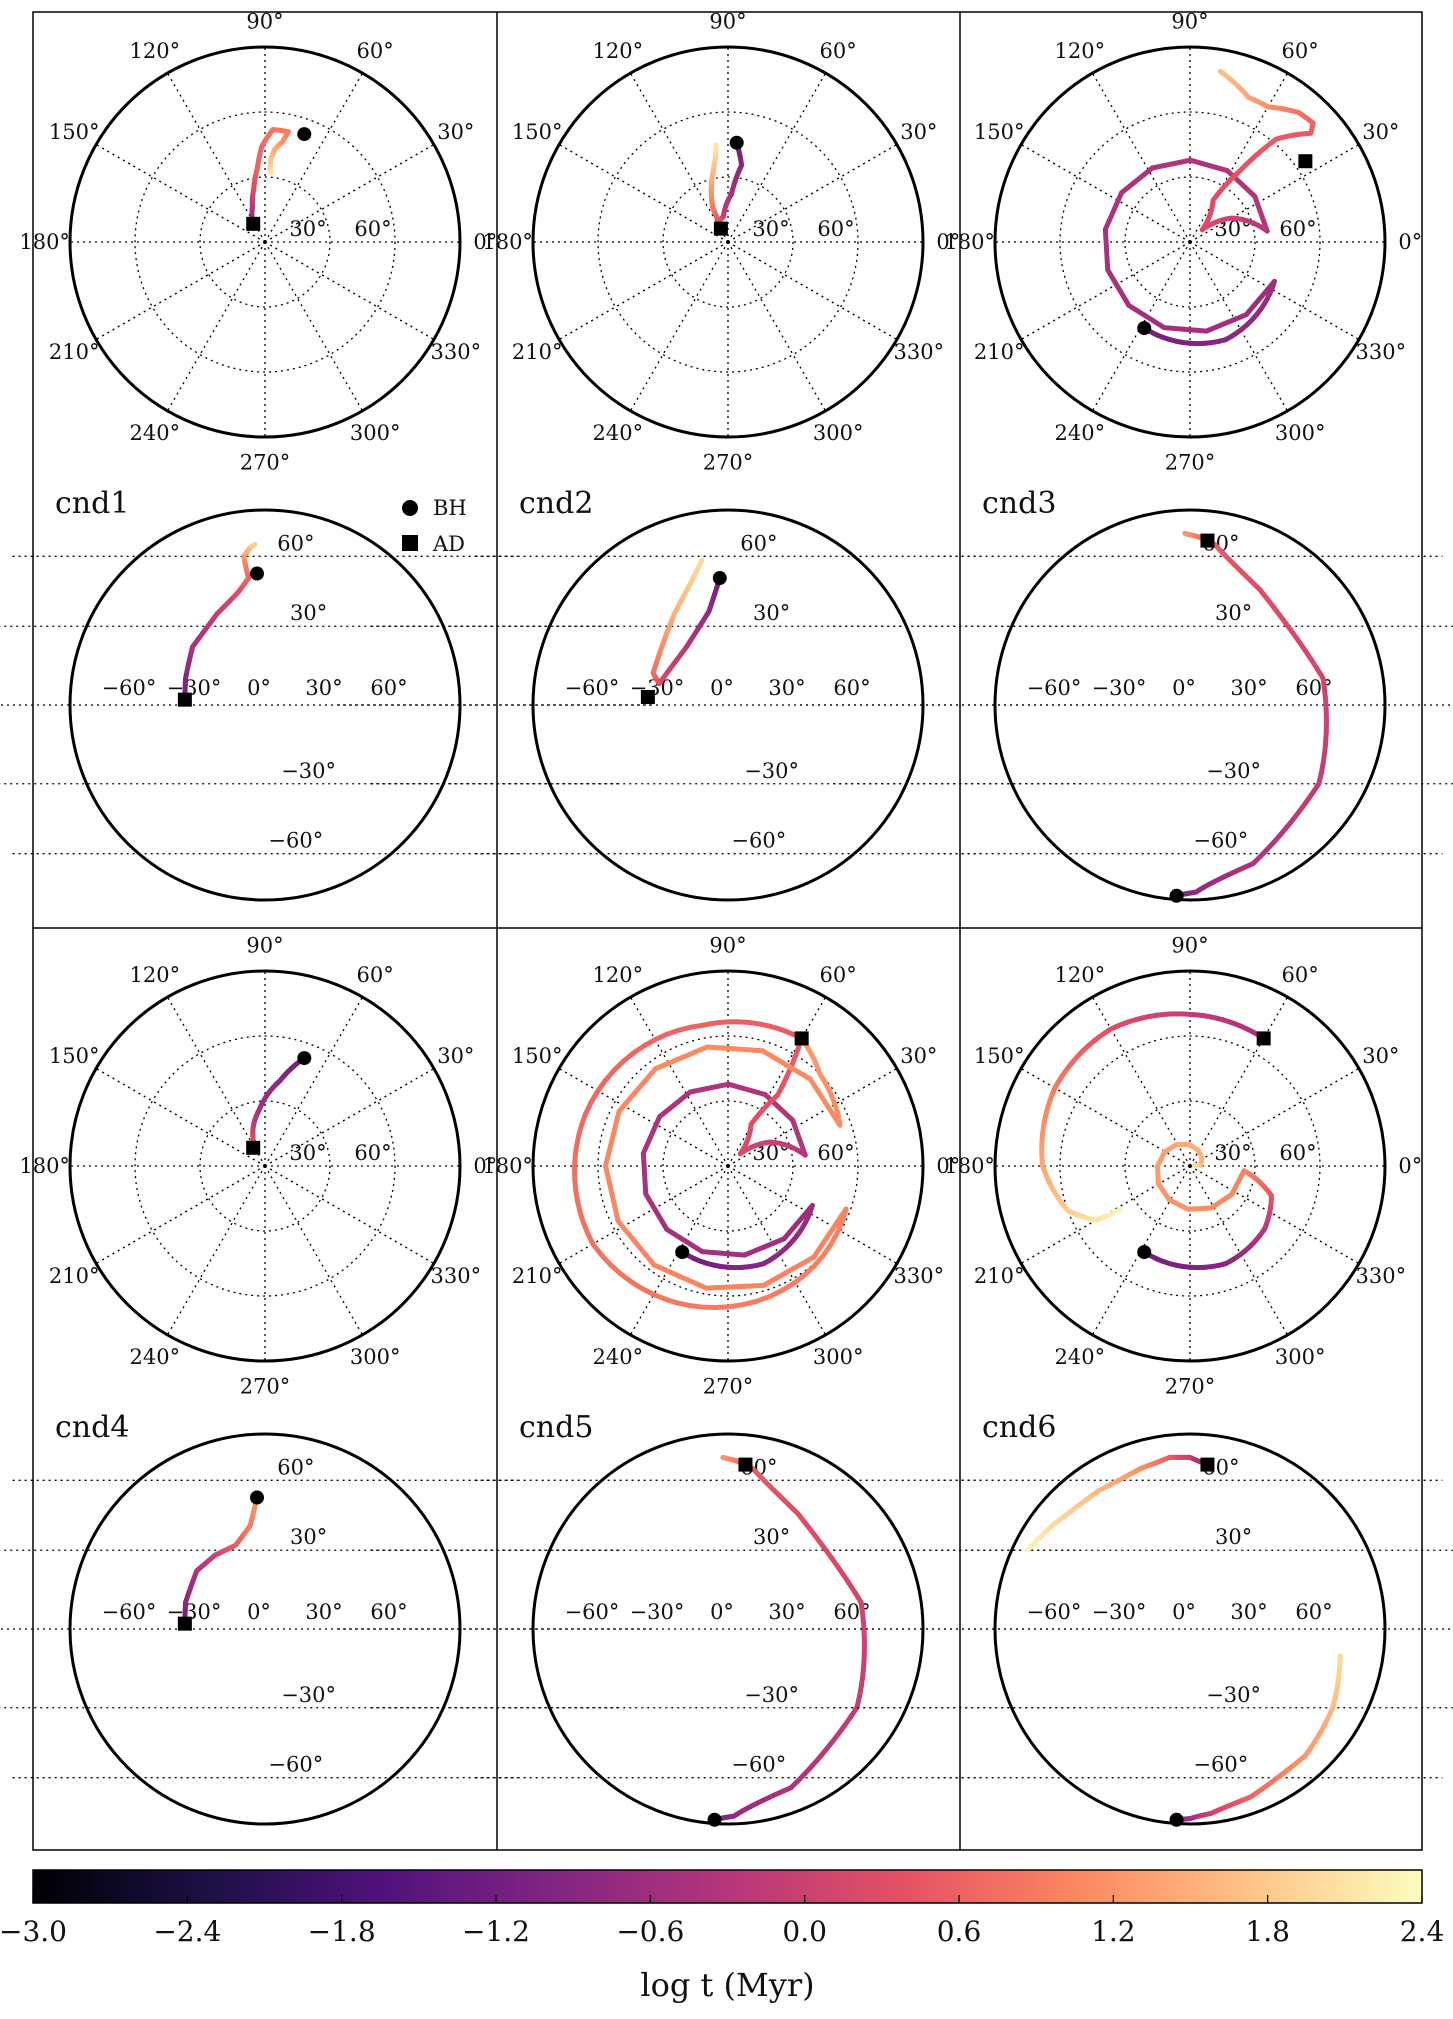 This screenshot has height=2019, width=1453. What do you see at coordinates (295, 1467) in the screenshot?
I see `mollweide-lat-label: 60°` at bounding box center [295, 1467].